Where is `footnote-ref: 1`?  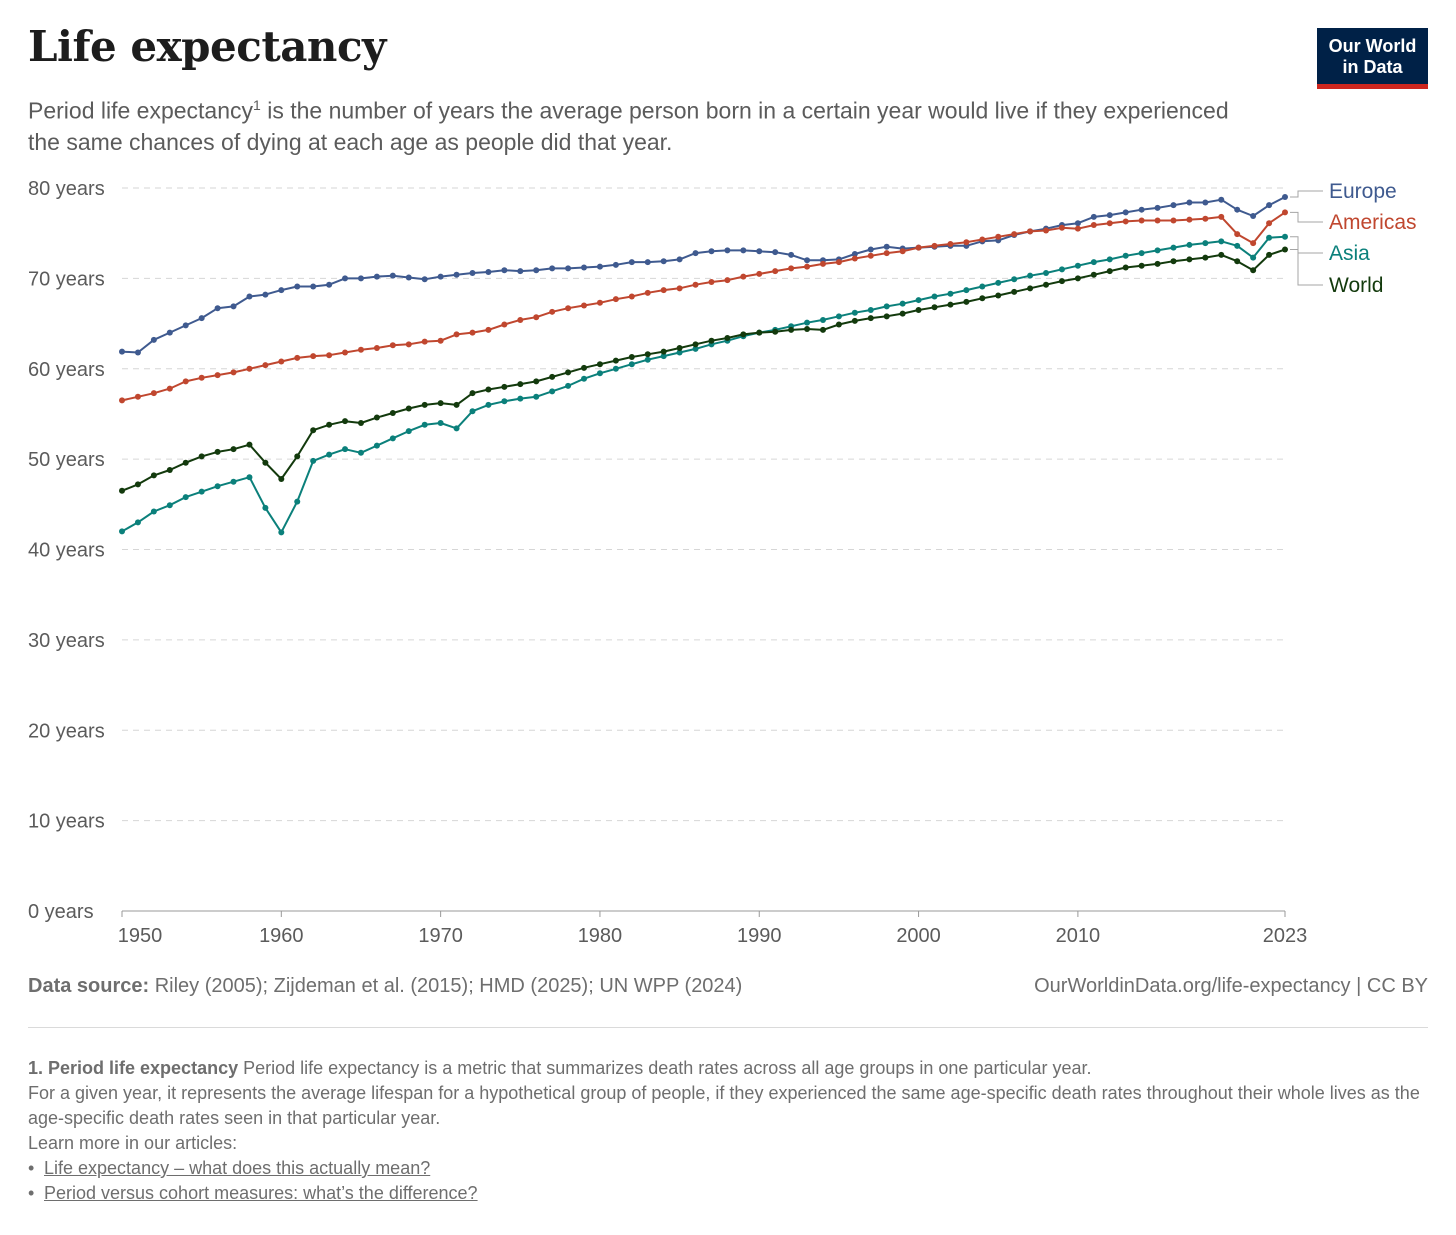
footnote-ref: 1 is located at coordinates (257, 105).